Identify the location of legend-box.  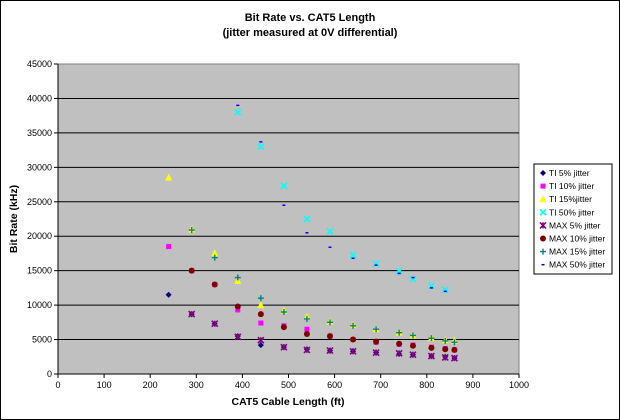
(573, 219).